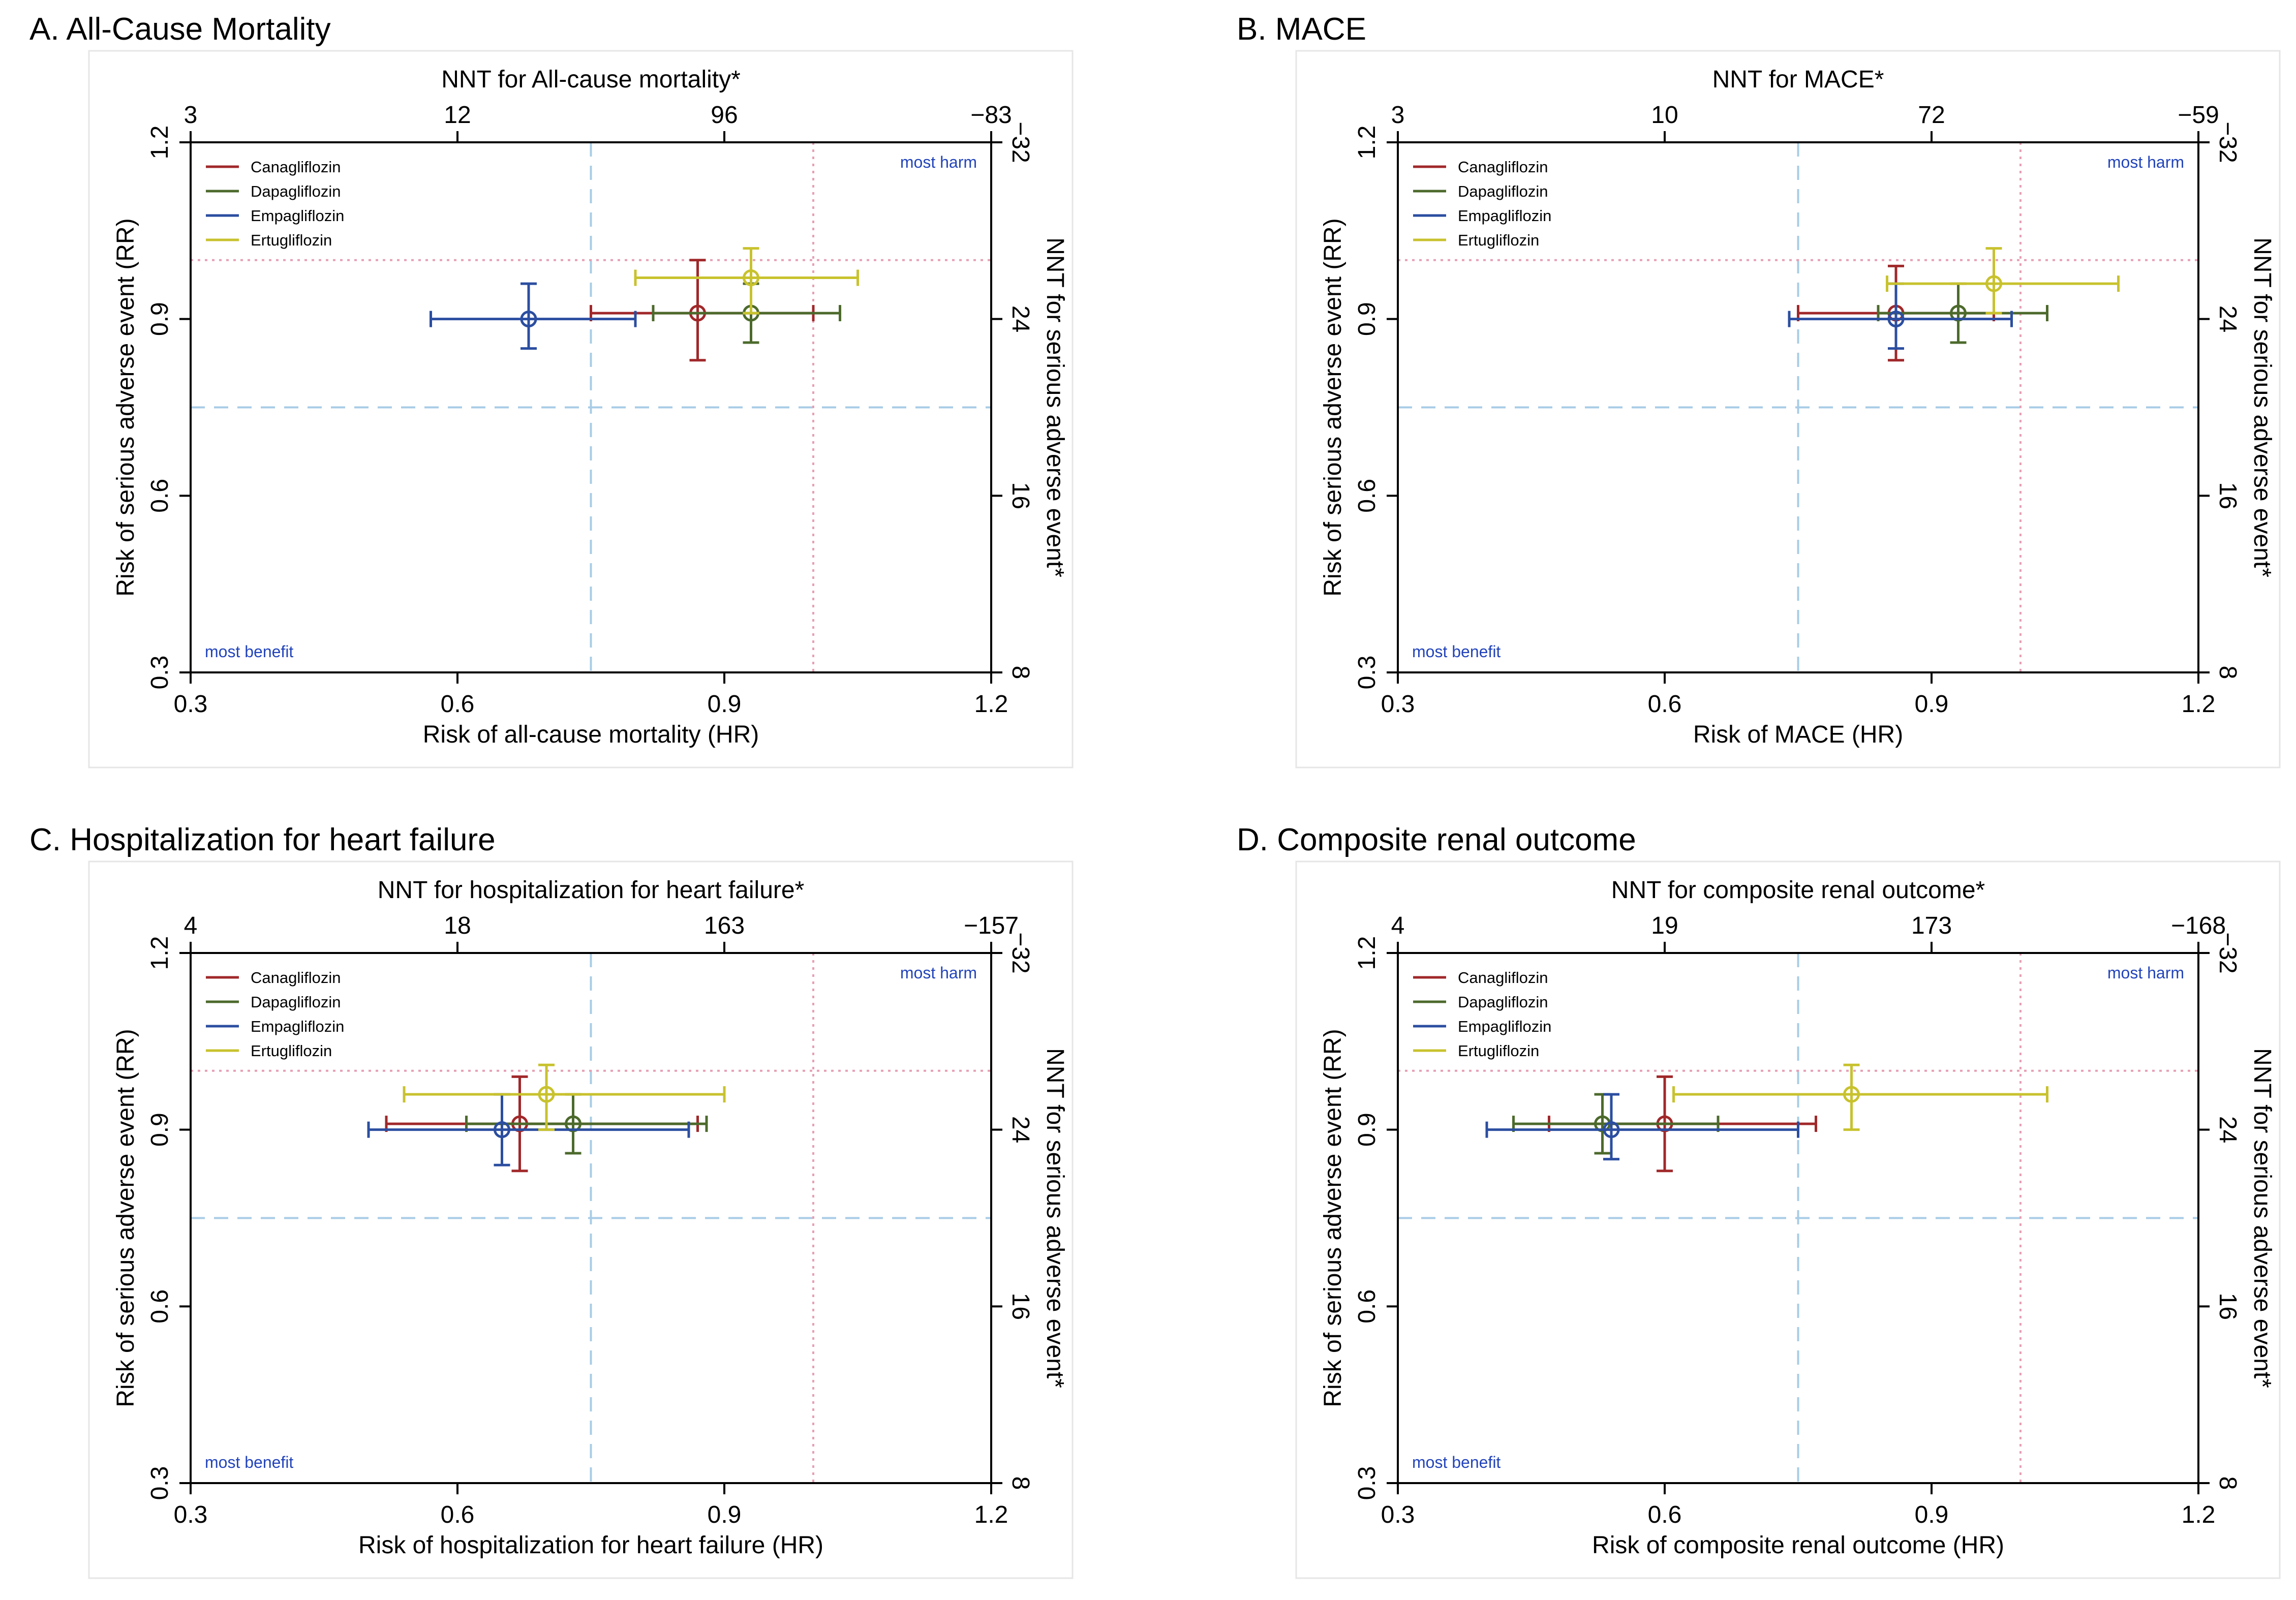 This screenshot has width=2296, height=1600. I want to click on top-axis-label: NNT for All-cause mortality*, so click(591, 79).